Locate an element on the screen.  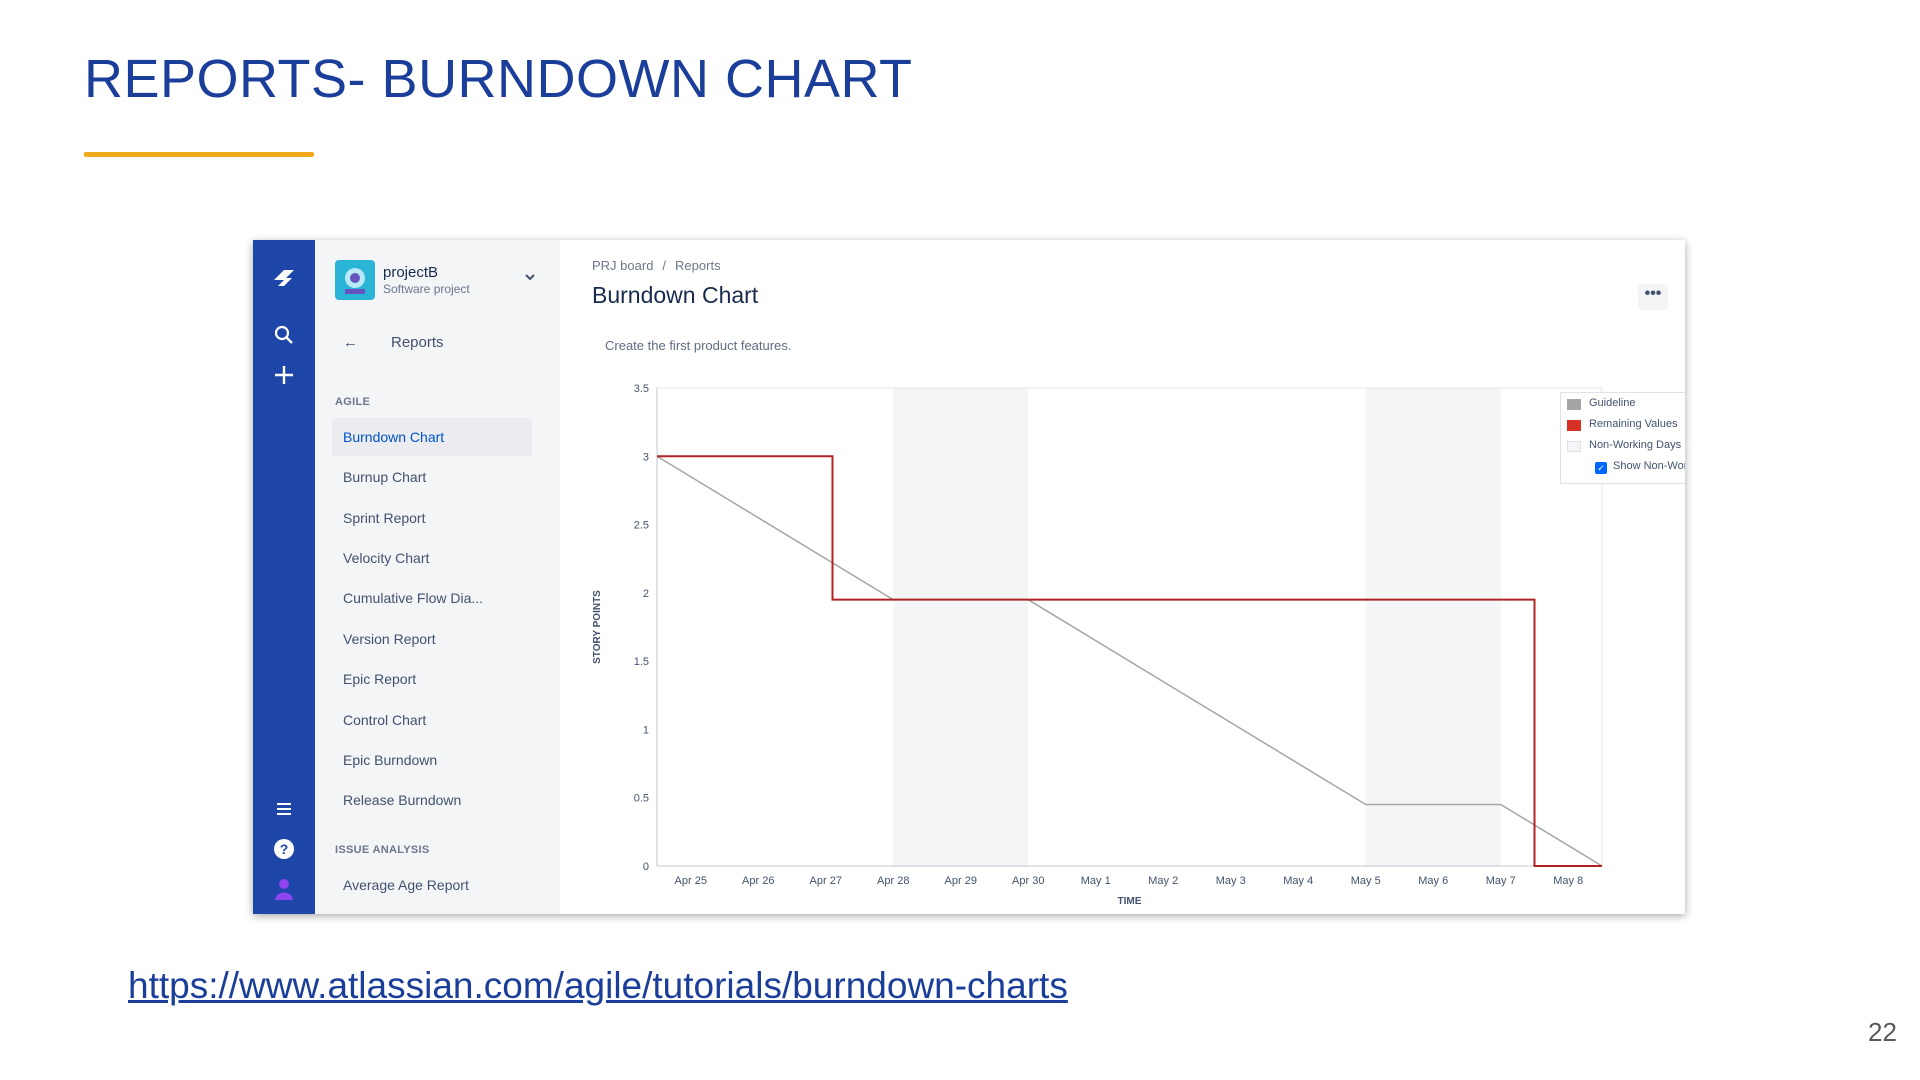
back-to-reports: ← Reports is located at coordinates (435, 343).